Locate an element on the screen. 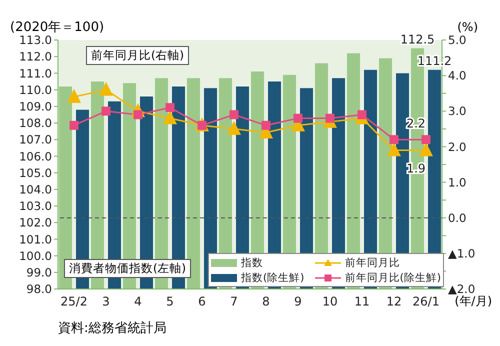 This screenshot has width=500, height=346. x-tick-label: 25/2 is located at coordinates (74, 301).